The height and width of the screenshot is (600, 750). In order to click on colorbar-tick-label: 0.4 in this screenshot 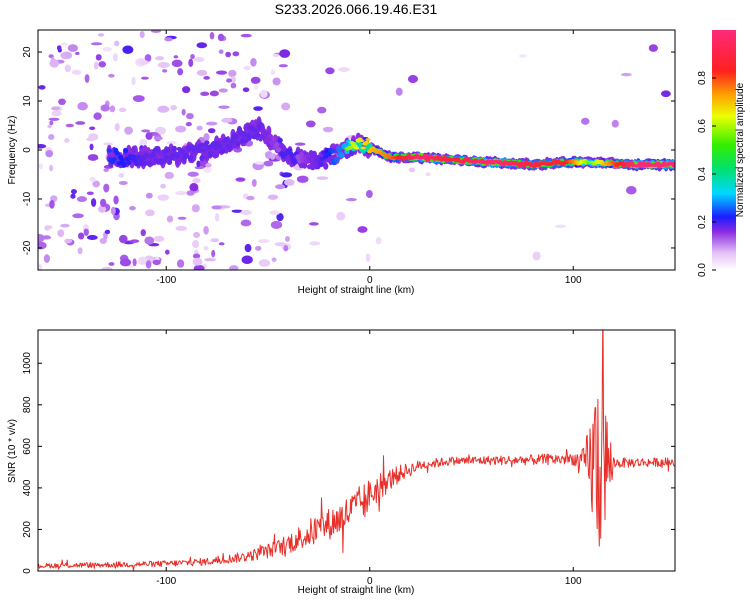, I will do `click(702, 174)`.